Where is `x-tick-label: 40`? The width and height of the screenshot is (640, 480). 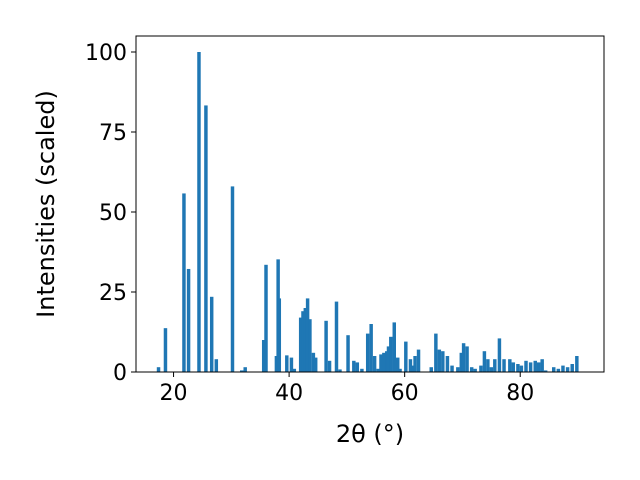
x-tick-label: 40 is located at coordinates (289, 393).